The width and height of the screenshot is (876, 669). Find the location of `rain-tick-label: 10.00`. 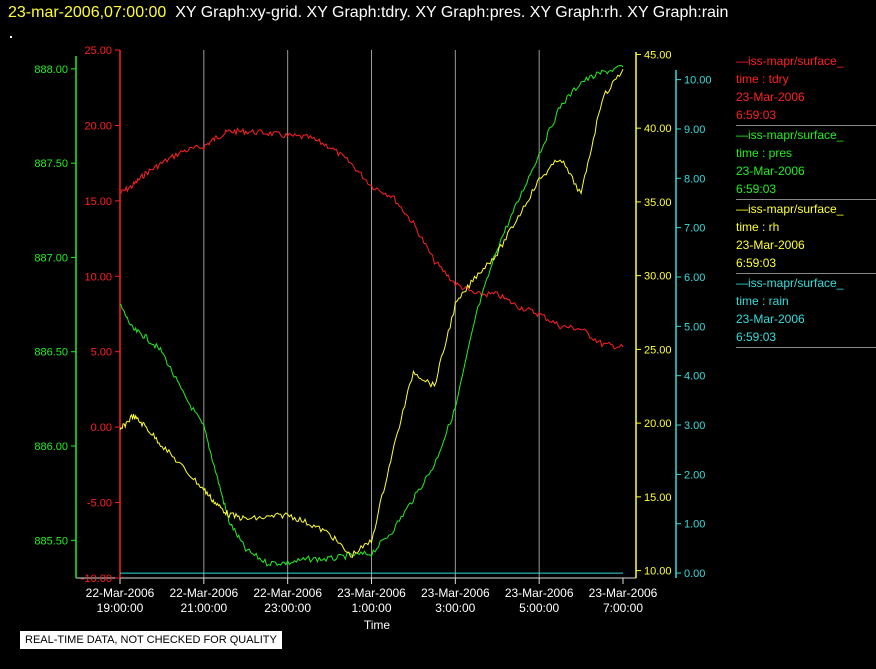

rain-tick-label: 10.00 is located at coordinates (698, 81).